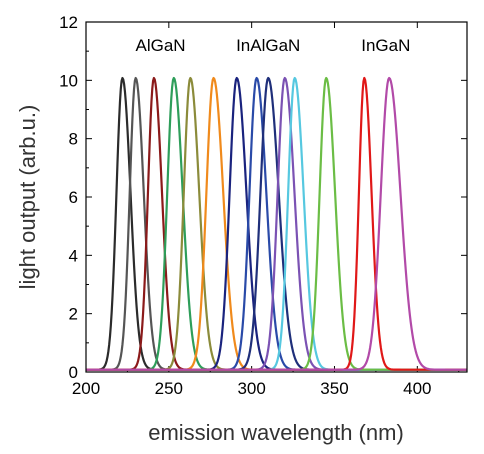 This screenshot has height=454, width=484. Describe the element at coordinates (417, 388) in the screenshot. I see `x-tick-label: 400` at that location.